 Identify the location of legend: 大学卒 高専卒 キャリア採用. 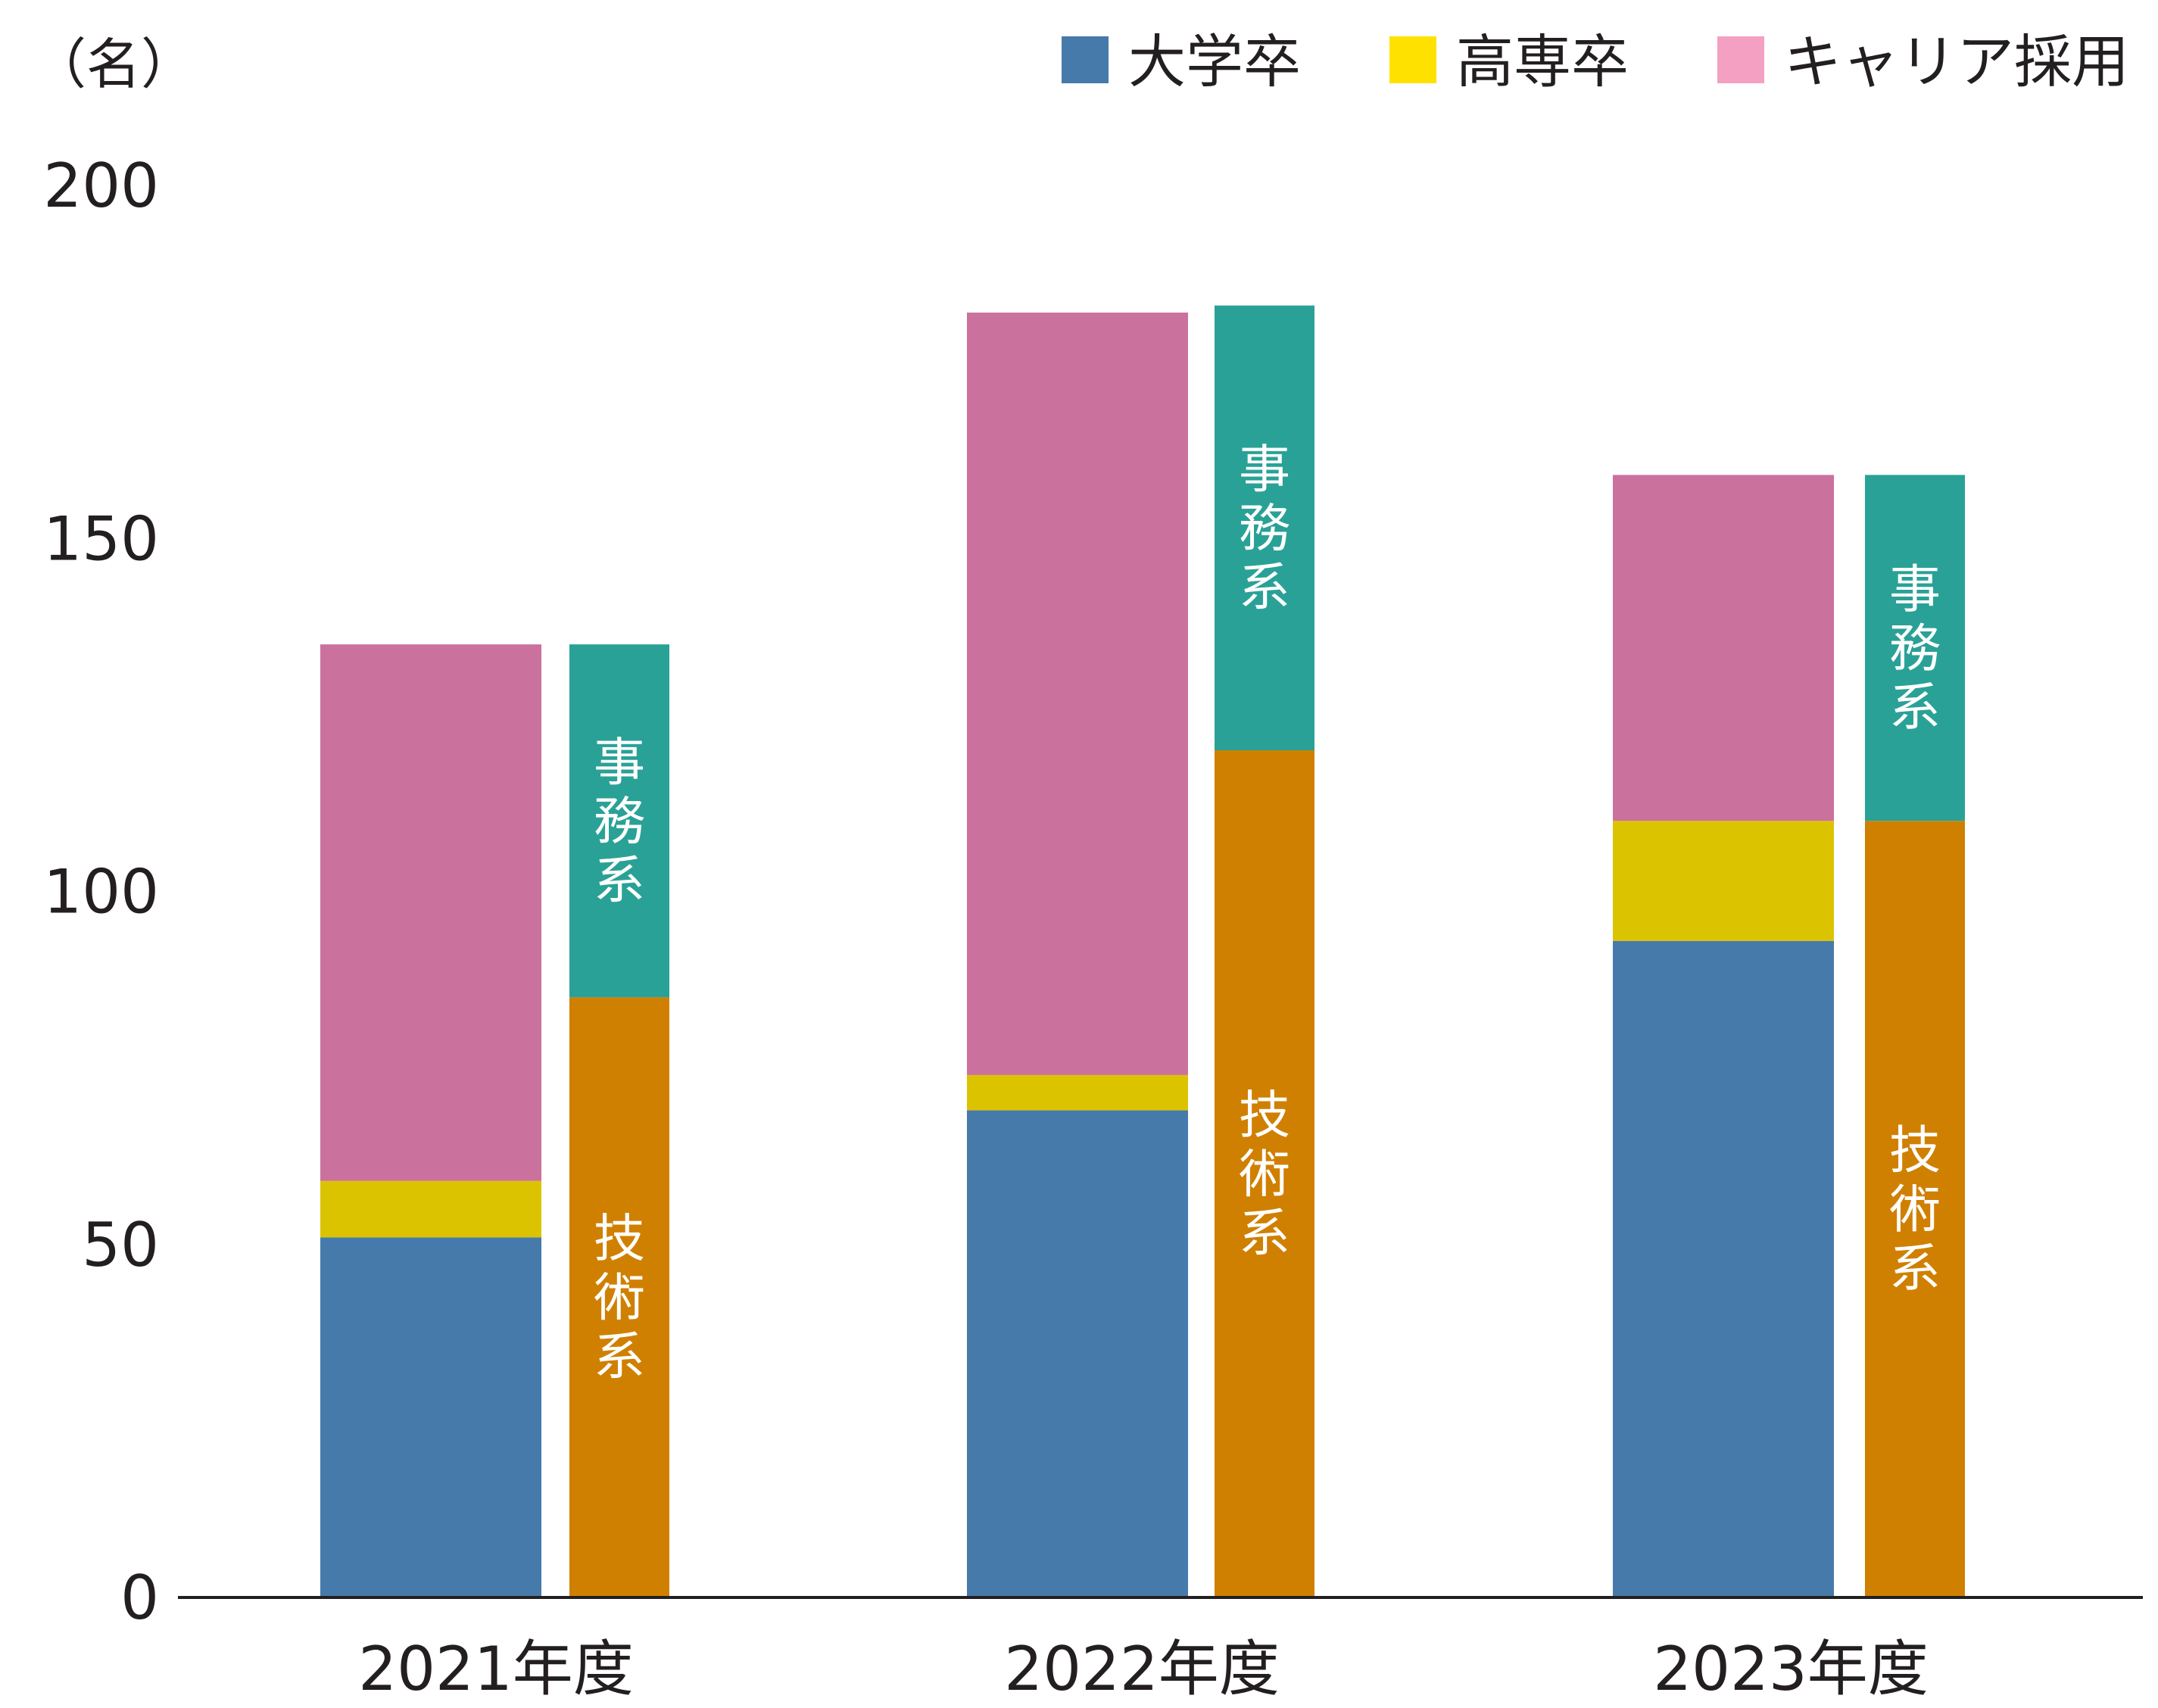
(1595, 61).